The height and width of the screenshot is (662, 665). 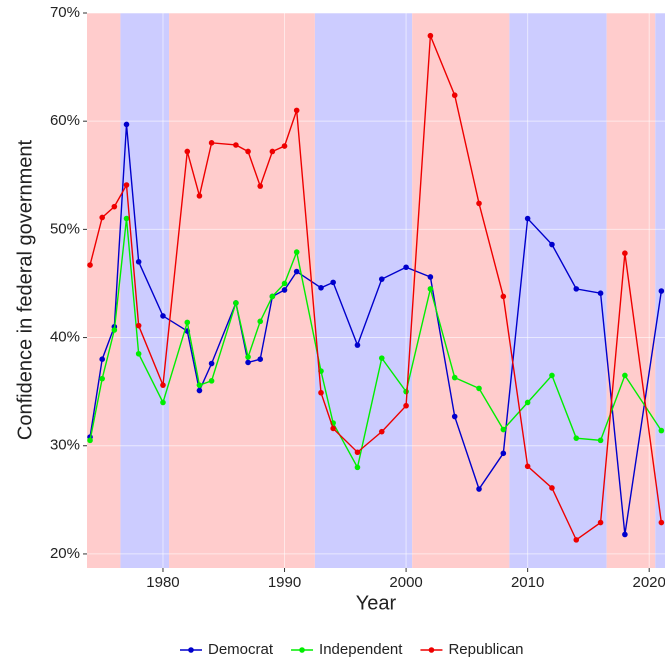 What do you see at coordinates (65, 228) in the screenshot?
I see `y-tick-label: 50%` at bounding box center [65, 228].